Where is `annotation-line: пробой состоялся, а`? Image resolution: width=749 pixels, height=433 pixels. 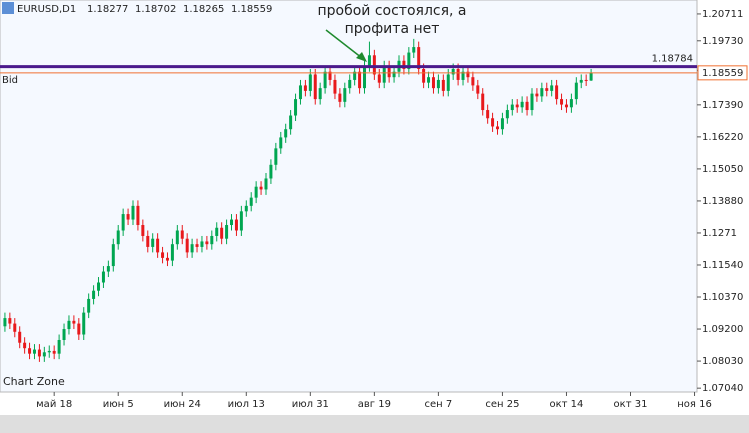 annotation-line: пробой состоялся, а is located at coordinates (391, 11).